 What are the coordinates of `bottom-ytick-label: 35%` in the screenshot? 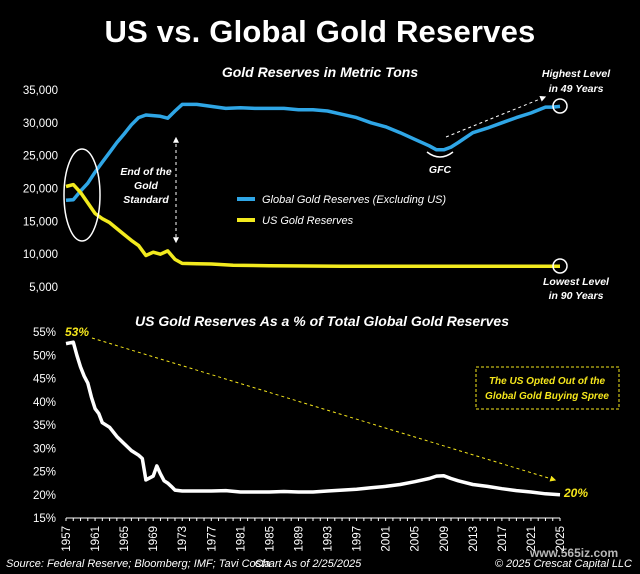 It's located at (44, 426).